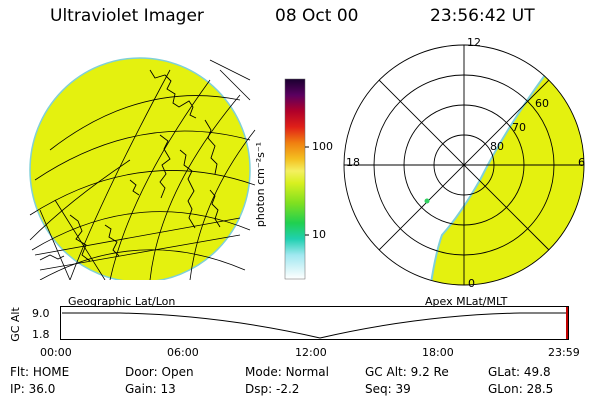 This screenshot has height=400, width=600. Describe the element at coordinates (159, 372) in the screenshot. I see `status-door: Door: Open` at that location.